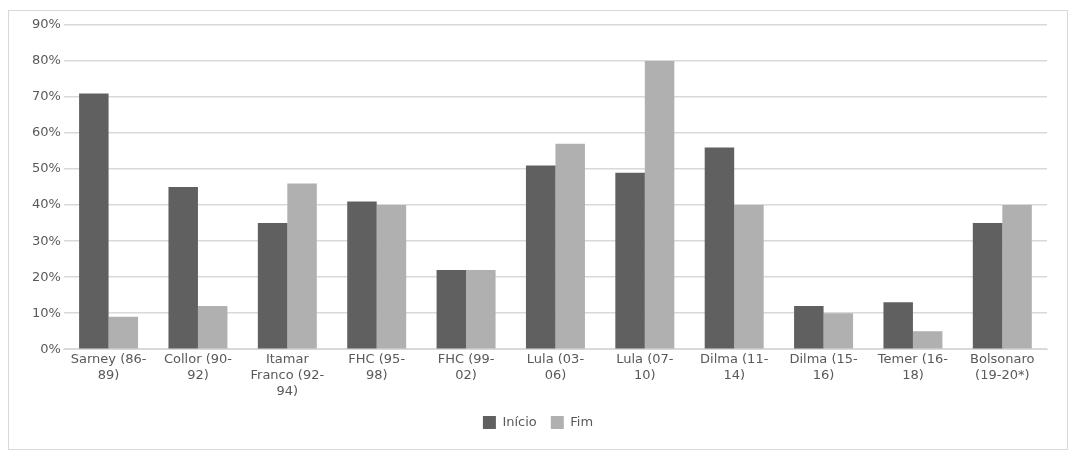 The image size is (1076, 455). What do you see at coordinates (108, 366) in the screenshot?
I see `x-tick-label: Sarney (86-89)` at bounding box center [108, 366].